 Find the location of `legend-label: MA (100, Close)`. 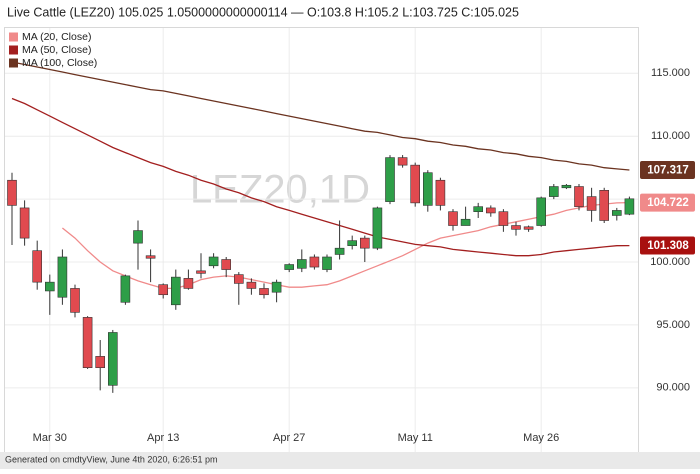

legend-label: MA (100, Close) is located at coordinates (59, 63).